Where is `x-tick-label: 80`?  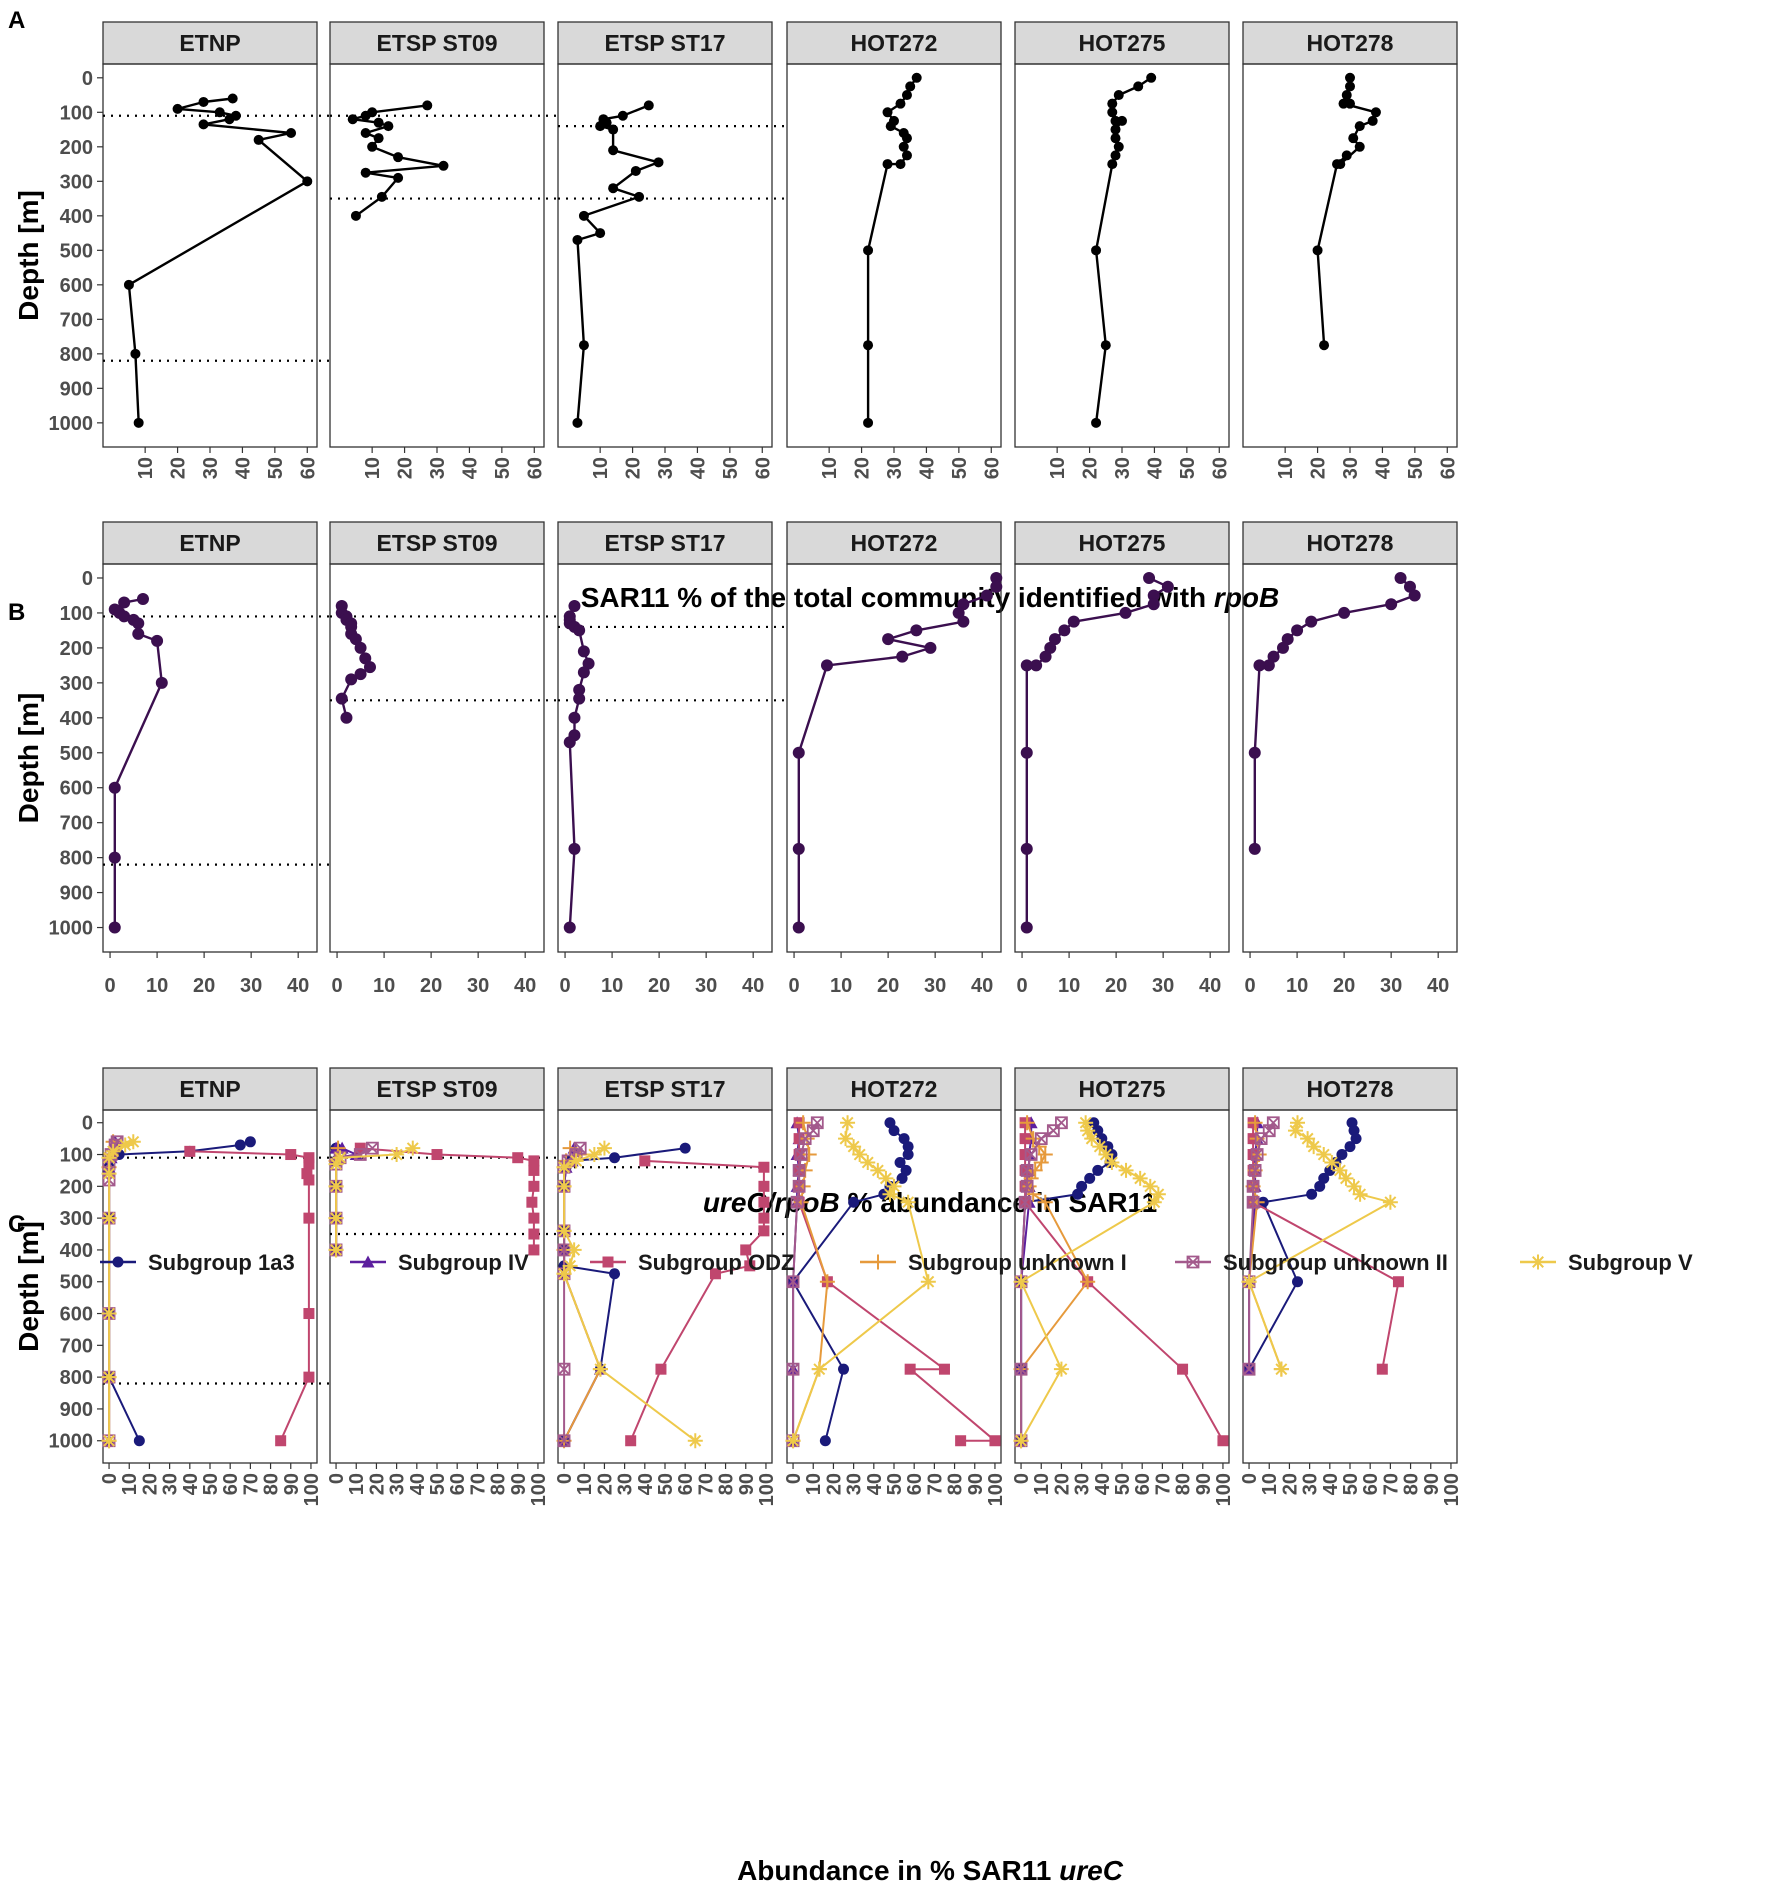 x-tick-label: 80 is located at coordinates (1412, 1484).